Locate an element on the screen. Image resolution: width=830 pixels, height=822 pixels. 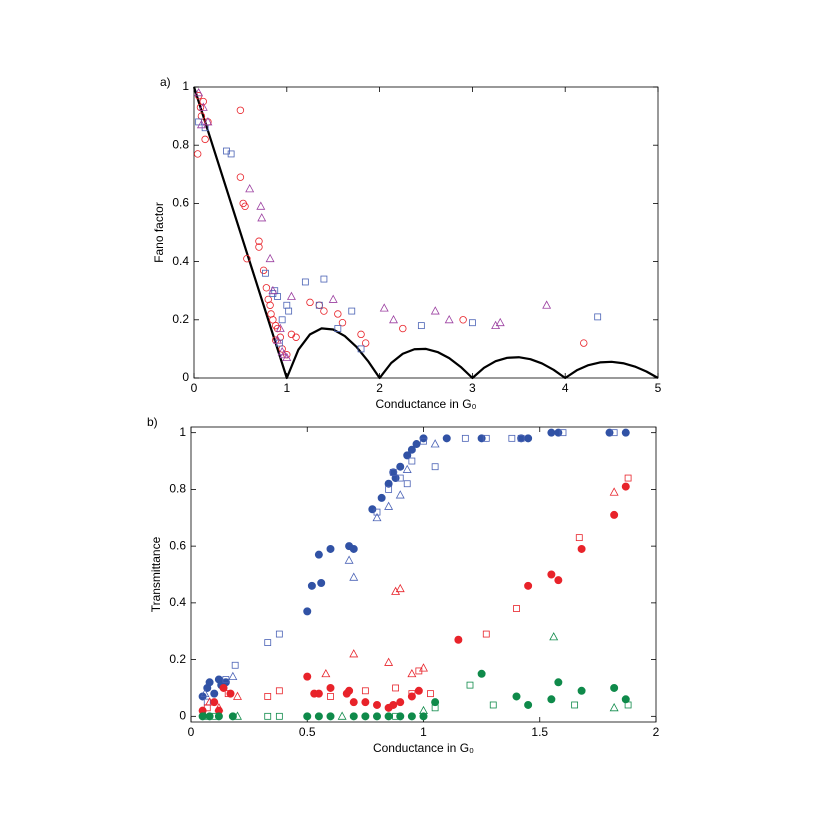
x-axis-label: Conductance in G₀ is located at coordinates (423, 748).